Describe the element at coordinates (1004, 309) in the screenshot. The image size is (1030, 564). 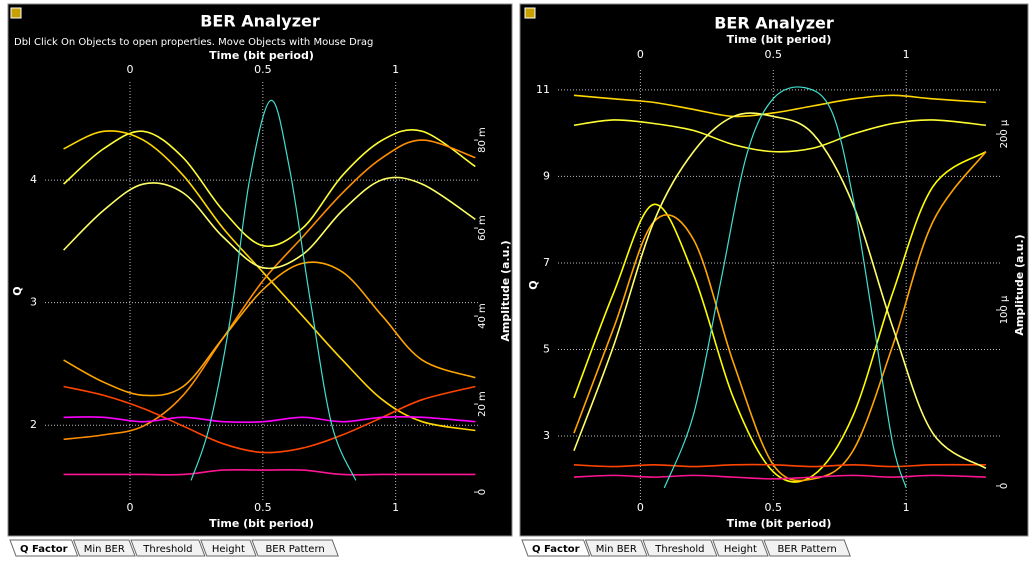
I see `y2-tick-label: 100 µ` at that location.